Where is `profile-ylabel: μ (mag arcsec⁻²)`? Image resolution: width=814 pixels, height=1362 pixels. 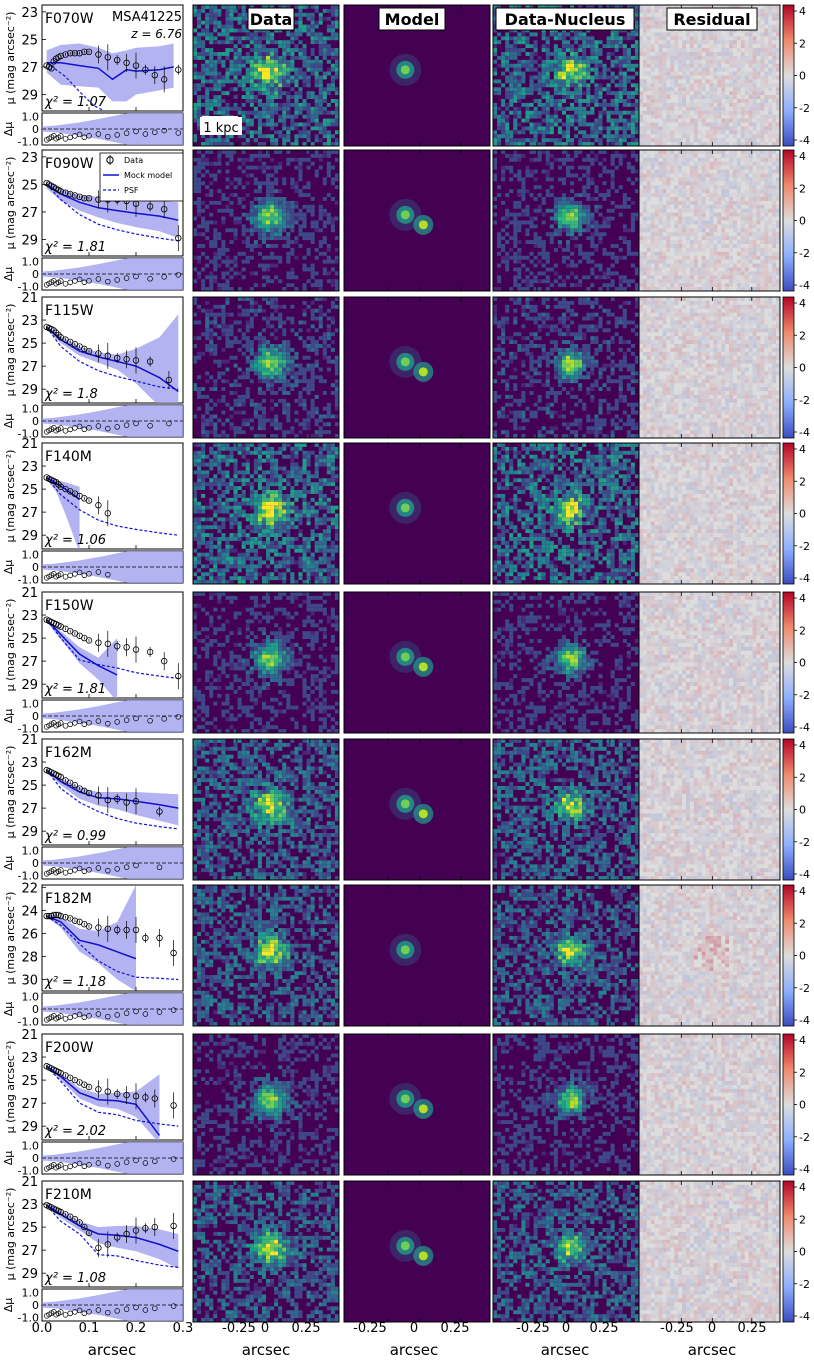
profile-ylabel: μ (mag arcsec⁻²) is located at coordinates (10, 58).